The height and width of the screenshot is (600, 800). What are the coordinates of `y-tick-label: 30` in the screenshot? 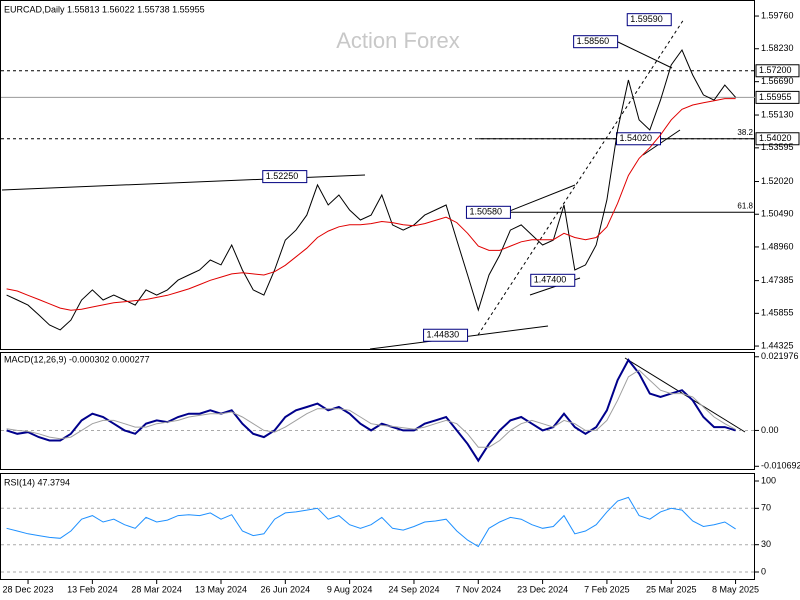 It's located at (766, 544).